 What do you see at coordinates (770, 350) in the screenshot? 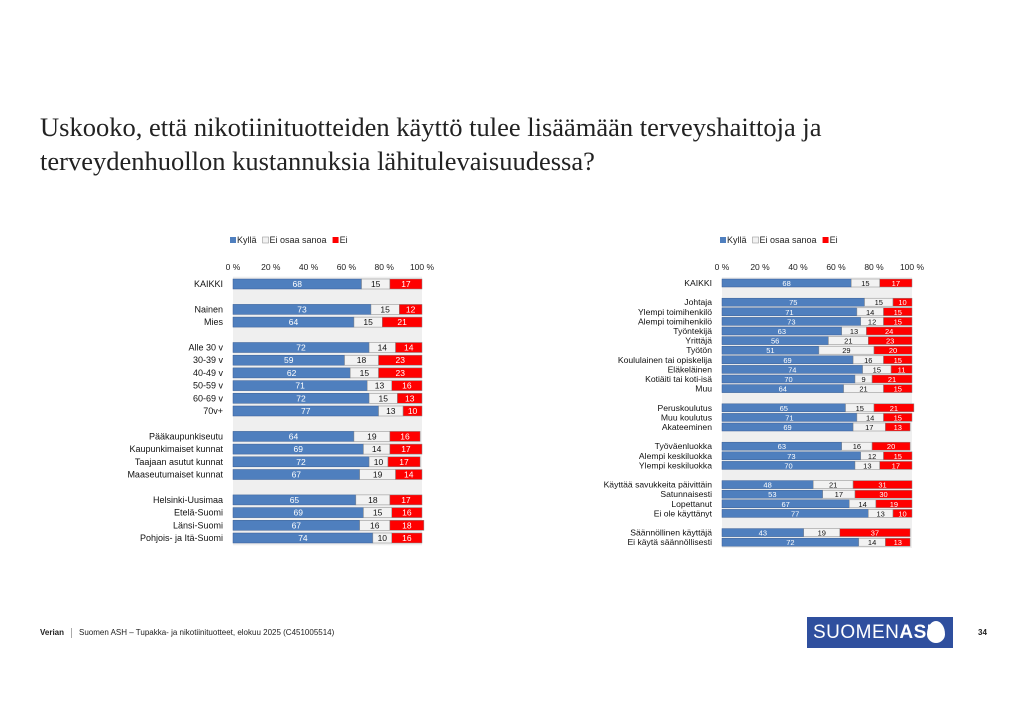
I see `data-label: 51` at bounding box center [770, 350].